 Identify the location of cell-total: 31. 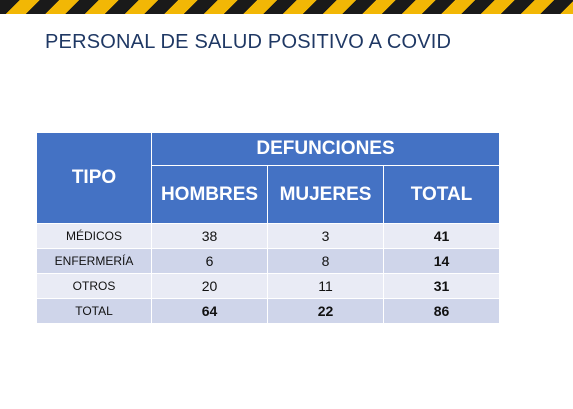
(441, 286).